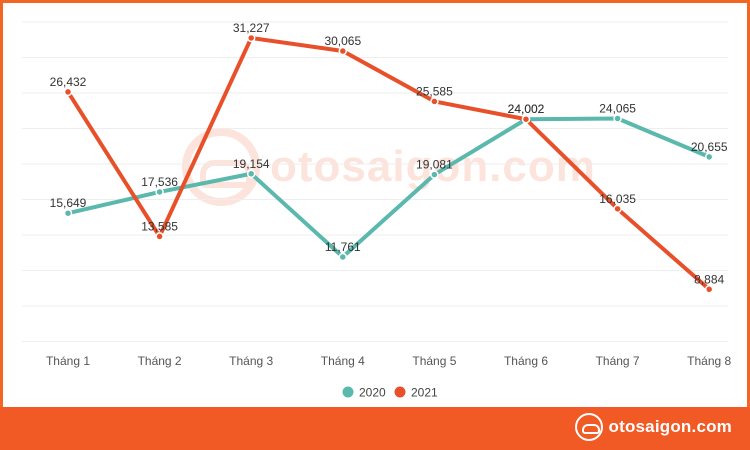  I want to click on data-label: 24,065, so click(617, 109).